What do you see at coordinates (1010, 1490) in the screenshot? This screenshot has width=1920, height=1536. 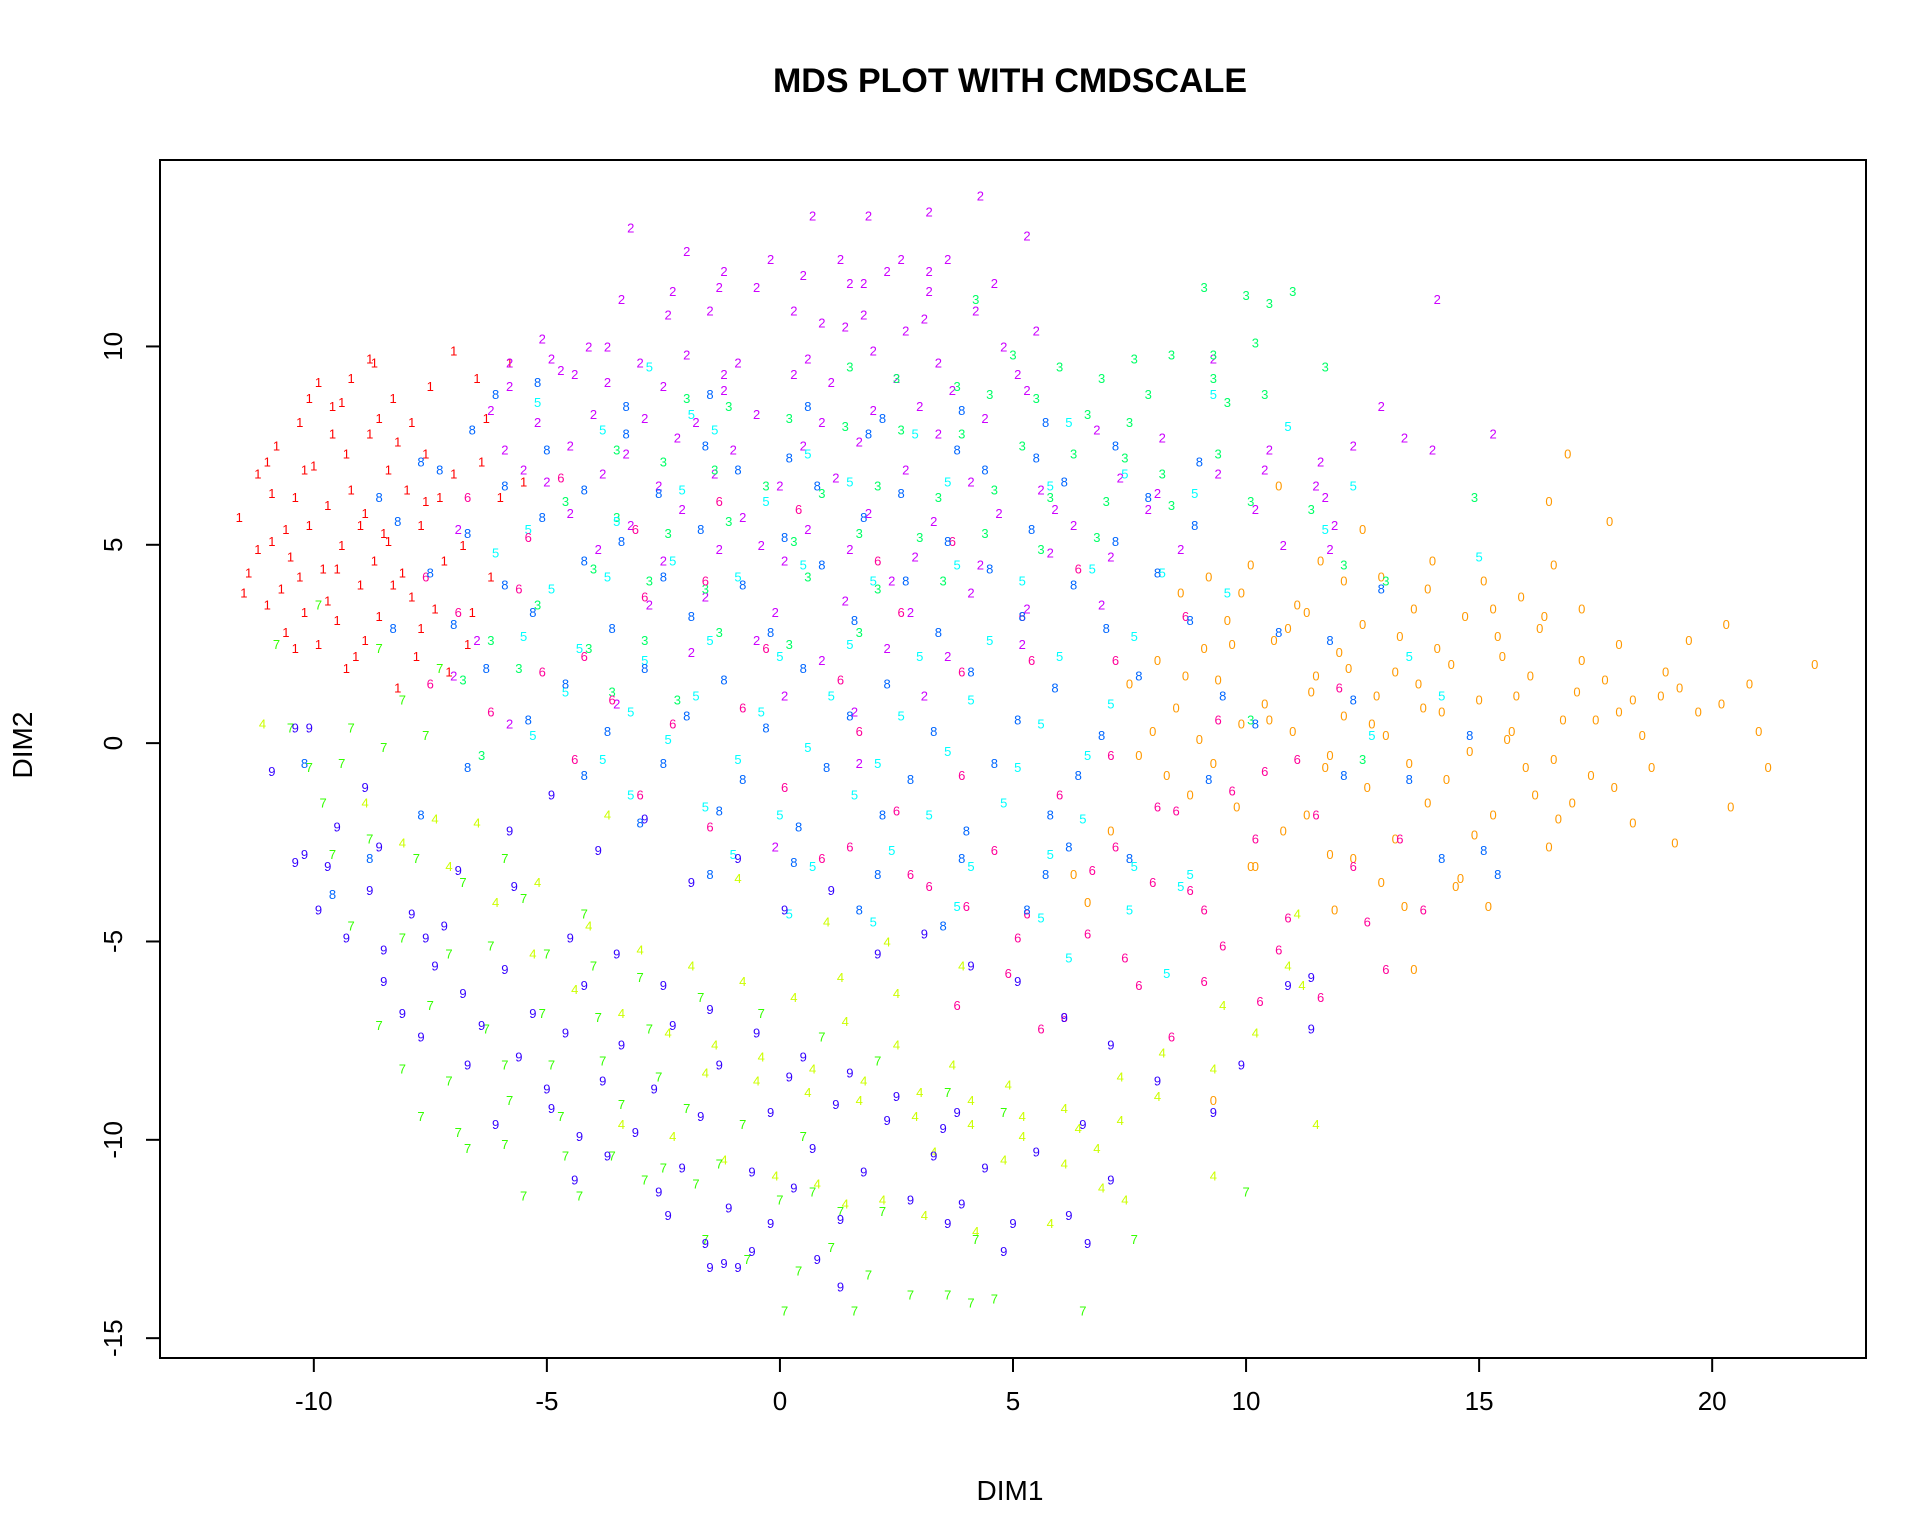 I see `x-axis-label: DIM1` at bounding box center [1010, 1490].